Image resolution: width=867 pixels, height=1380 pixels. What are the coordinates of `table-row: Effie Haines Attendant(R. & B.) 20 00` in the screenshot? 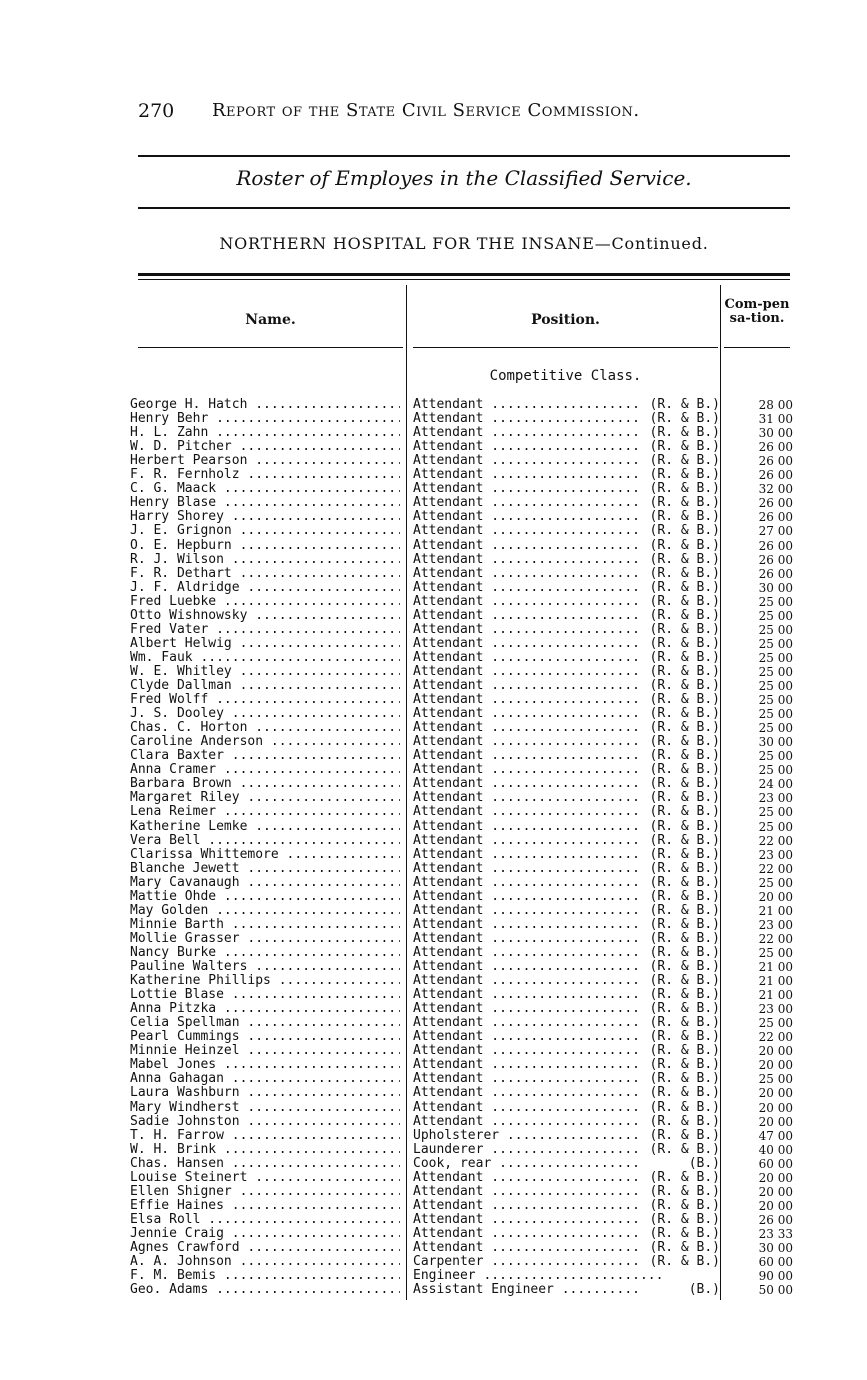 It's located at (462, 1205).